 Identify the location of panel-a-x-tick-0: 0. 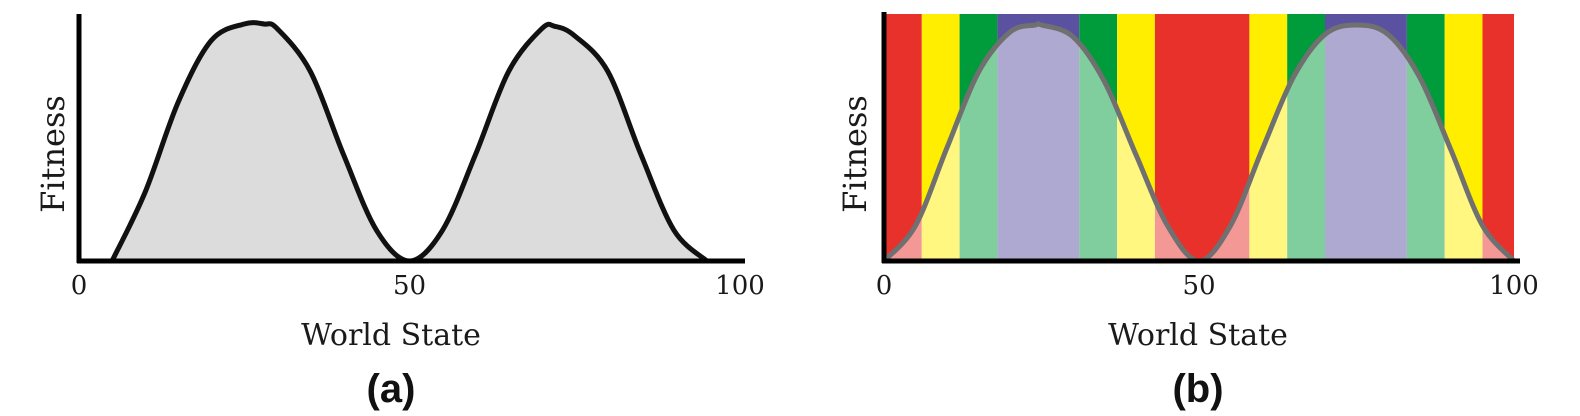
(79, 286).